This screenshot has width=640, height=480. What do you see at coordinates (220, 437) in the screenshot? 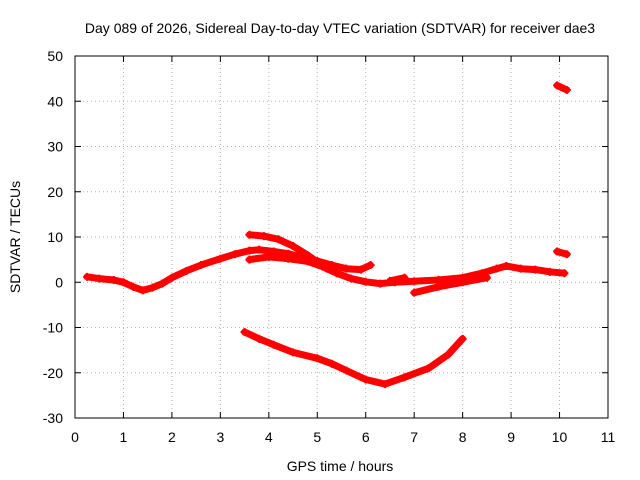
I see `x-tick-label: 3` at bounding box center [220, 437].